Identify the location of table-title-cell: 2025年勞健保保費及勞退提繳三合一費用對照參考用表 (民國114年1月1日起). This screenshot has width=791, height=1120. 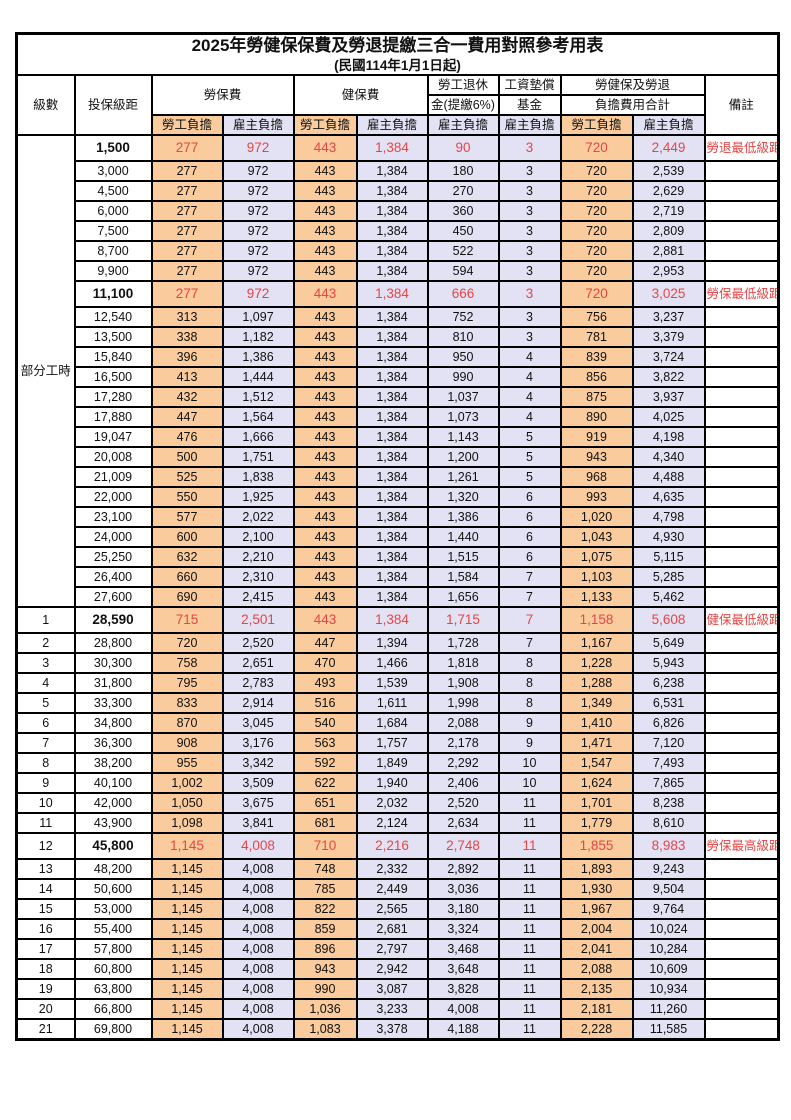
(397, 54).